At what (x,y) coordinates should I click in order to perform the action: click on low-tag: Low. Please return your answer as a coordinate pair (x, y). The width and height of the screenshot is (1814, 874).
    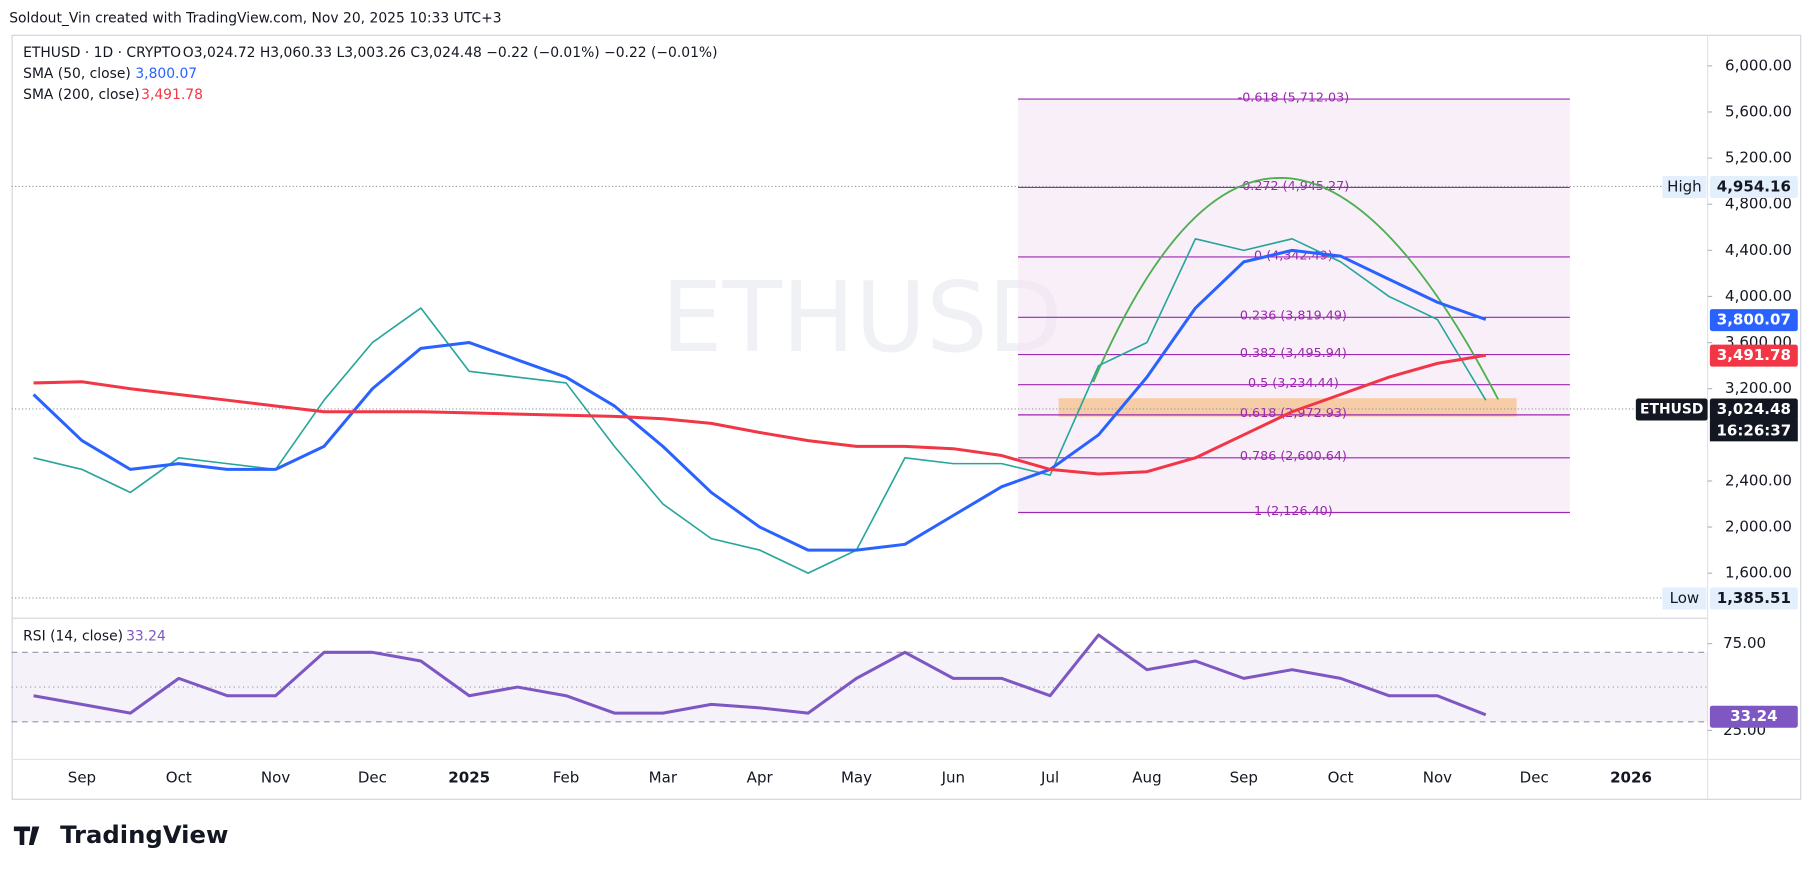
    Looking at the image, I should click on (1685, 598).